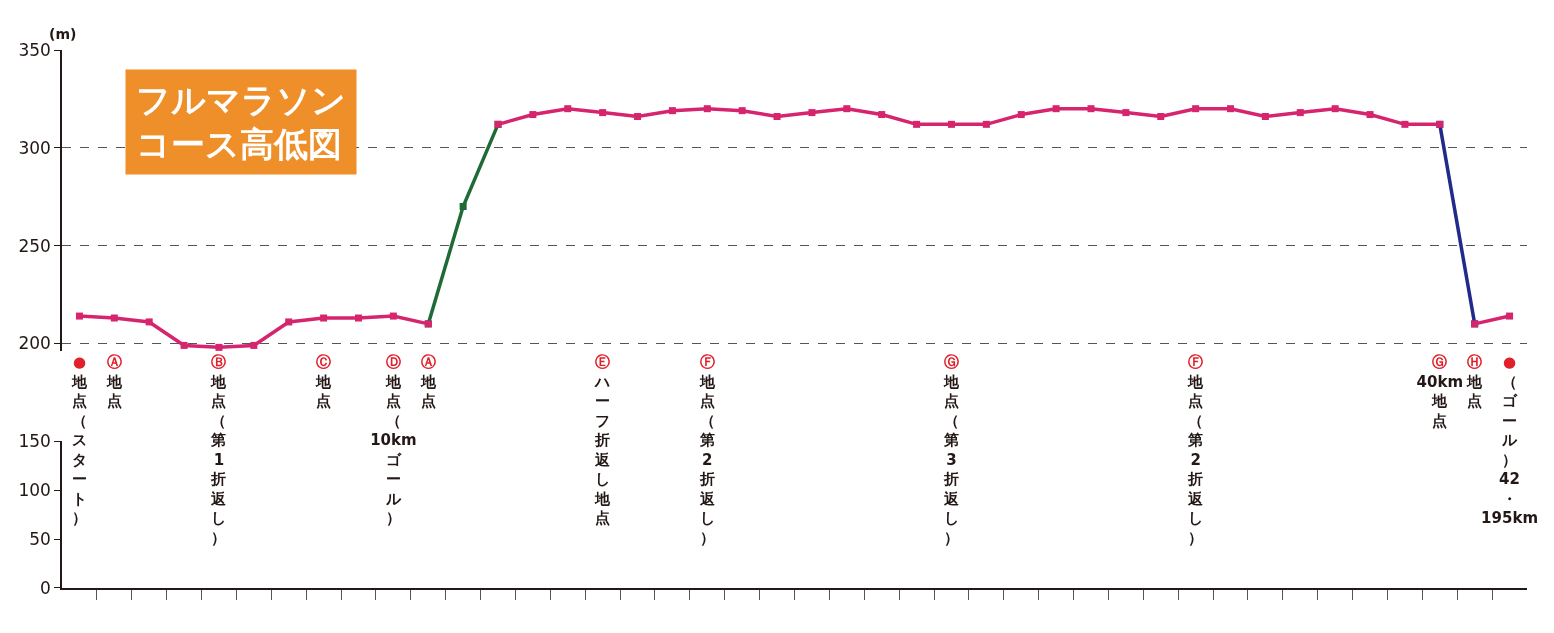 The width and height of the screenshot is (1554, 633). I want to click on y-tick-label: 200, so click(34, 343).